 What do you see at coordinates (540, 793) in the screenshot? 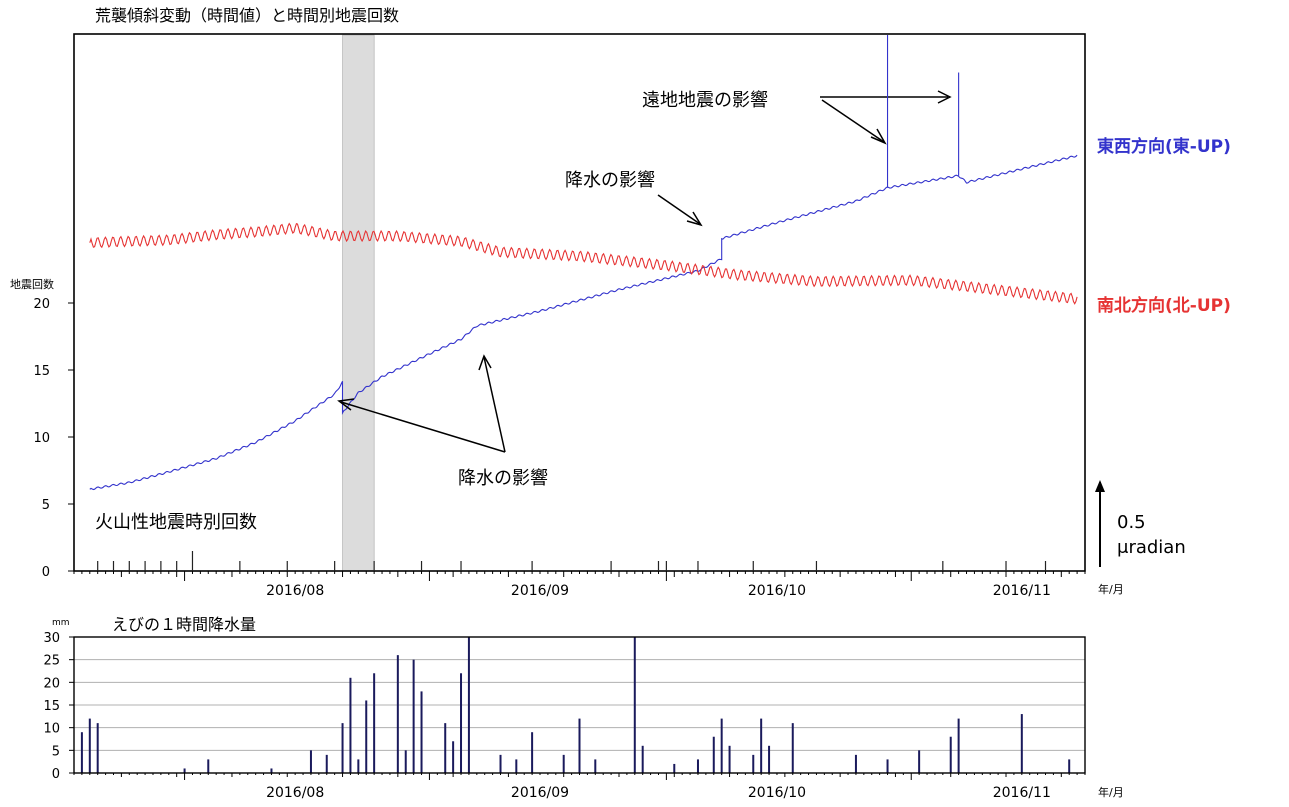
I see `bottom-x-tick-label: 2016/09` at bounding box center [540, 793].